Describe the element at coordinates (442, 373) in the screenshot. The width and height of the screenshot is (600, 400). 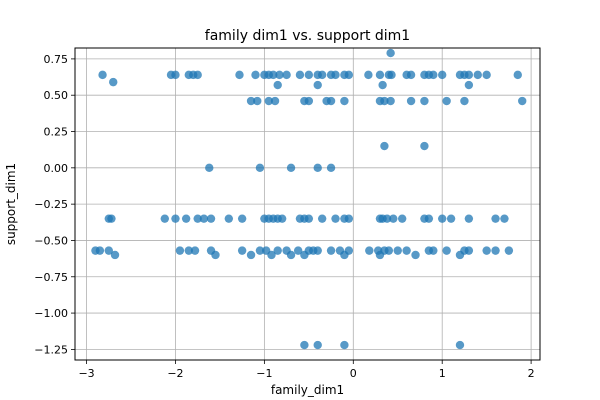
I see `x-tick-label: 1` at that location.